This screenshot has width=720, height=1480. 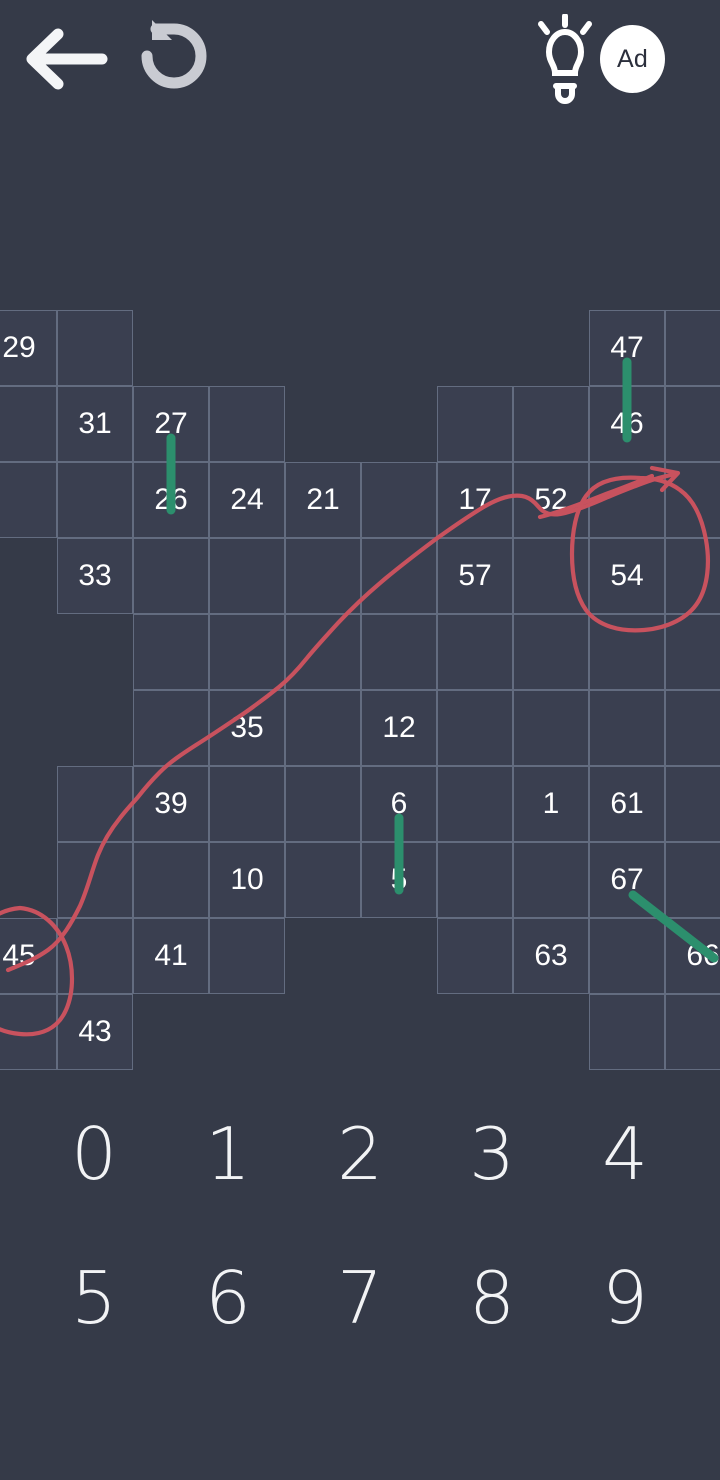 What do you see at coordinates (171, 424) in the screenshot?
I see `grid-cell-number: 27` at bounding box center [171, 424].